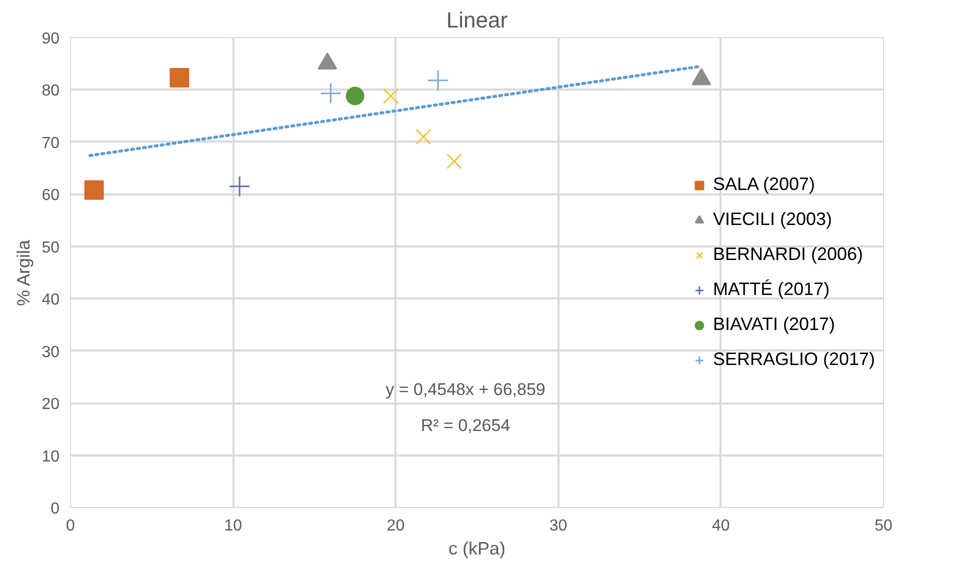 The image size is (953, 579). Describe the element at coordinates (558, 526) in the screenshot. I see `x-tick-label: 30` at that location.